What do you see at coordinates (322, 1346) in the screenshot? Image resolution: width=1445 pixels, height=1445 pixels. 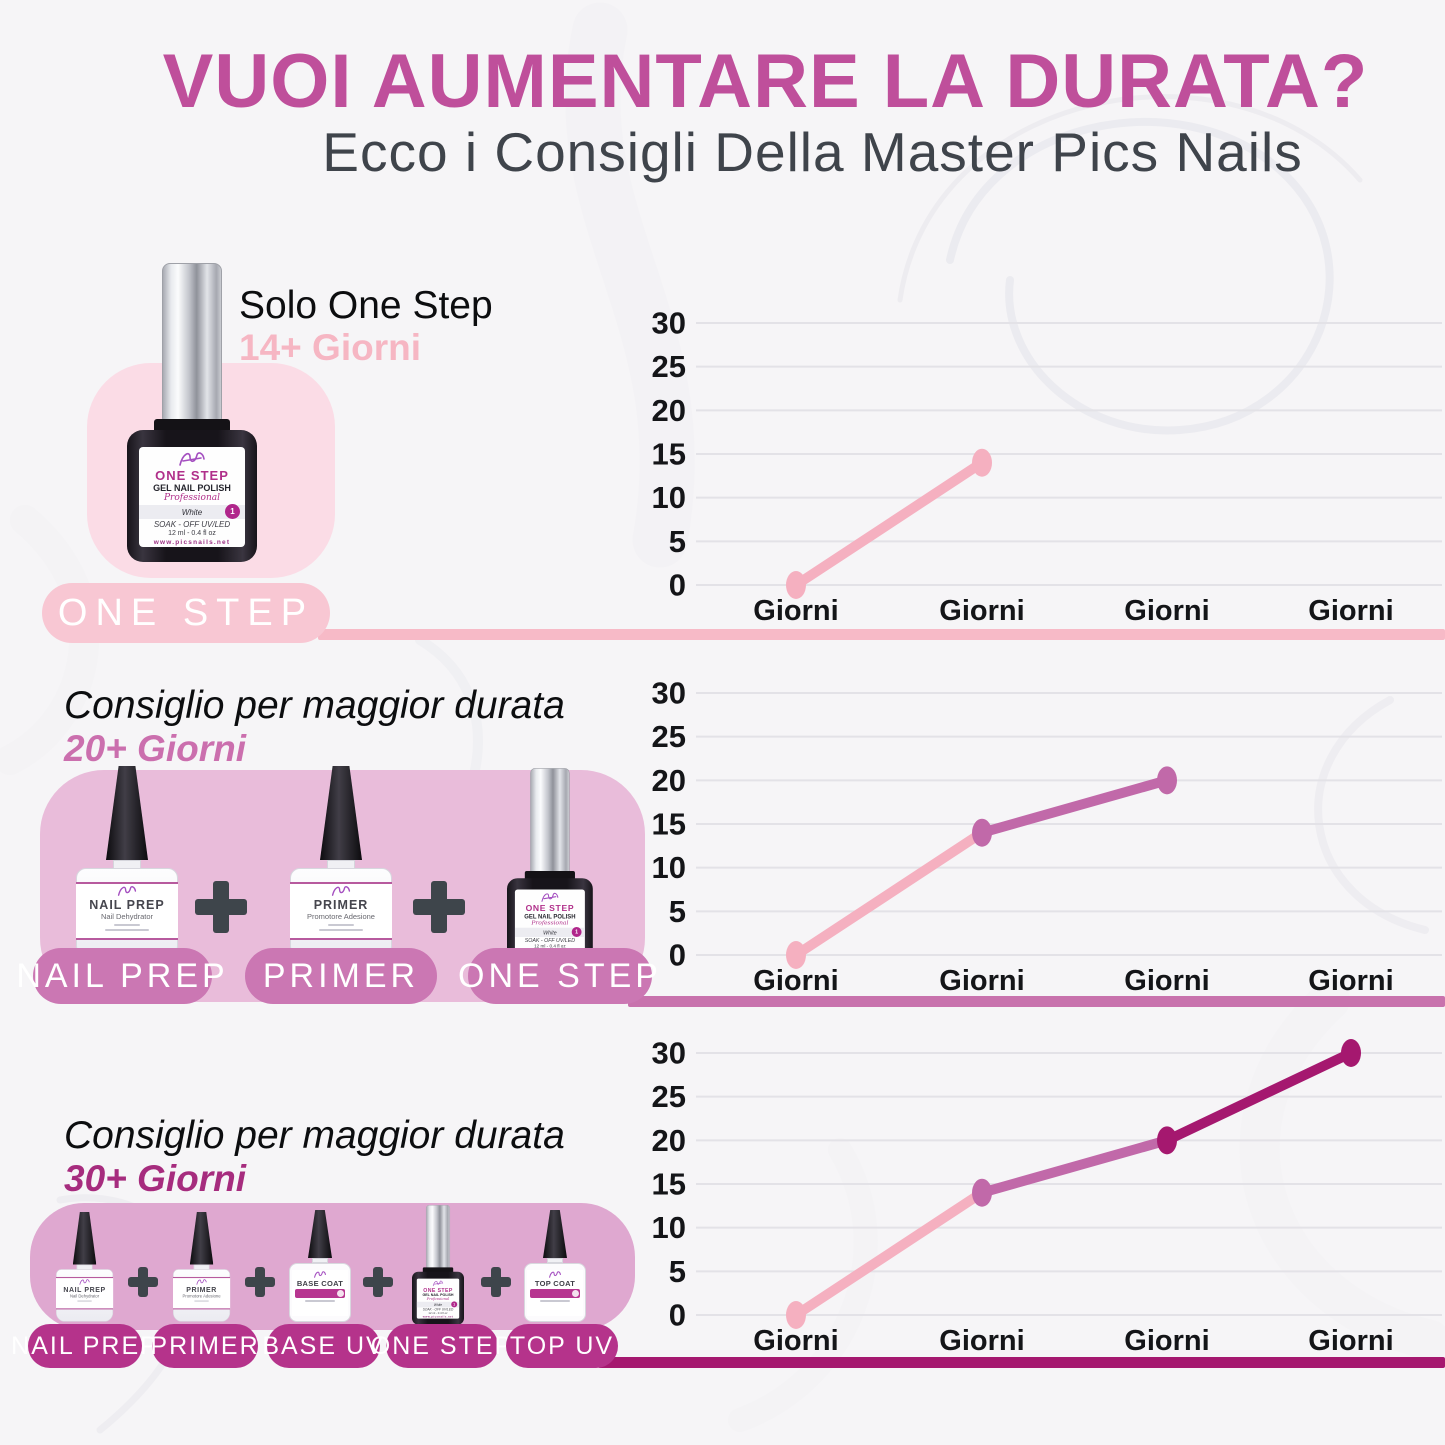 I see `pill-base-uv: BASE UV` at bounding box center [322, 1346].